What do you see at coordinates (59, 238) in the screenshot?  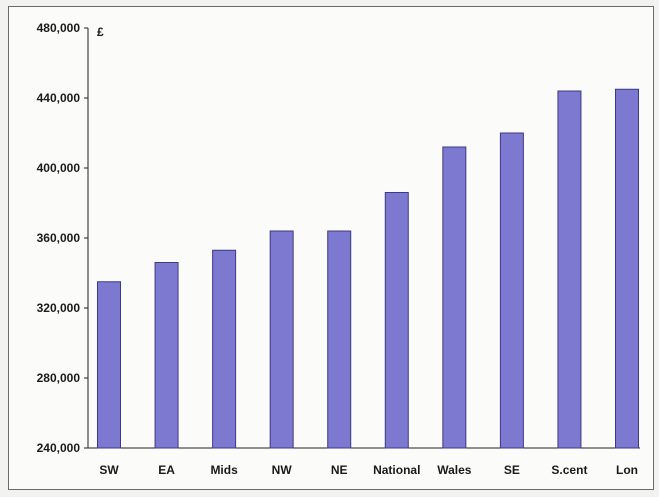 I see `y-tick-label: 360,000` at bounding box center [59, 238].